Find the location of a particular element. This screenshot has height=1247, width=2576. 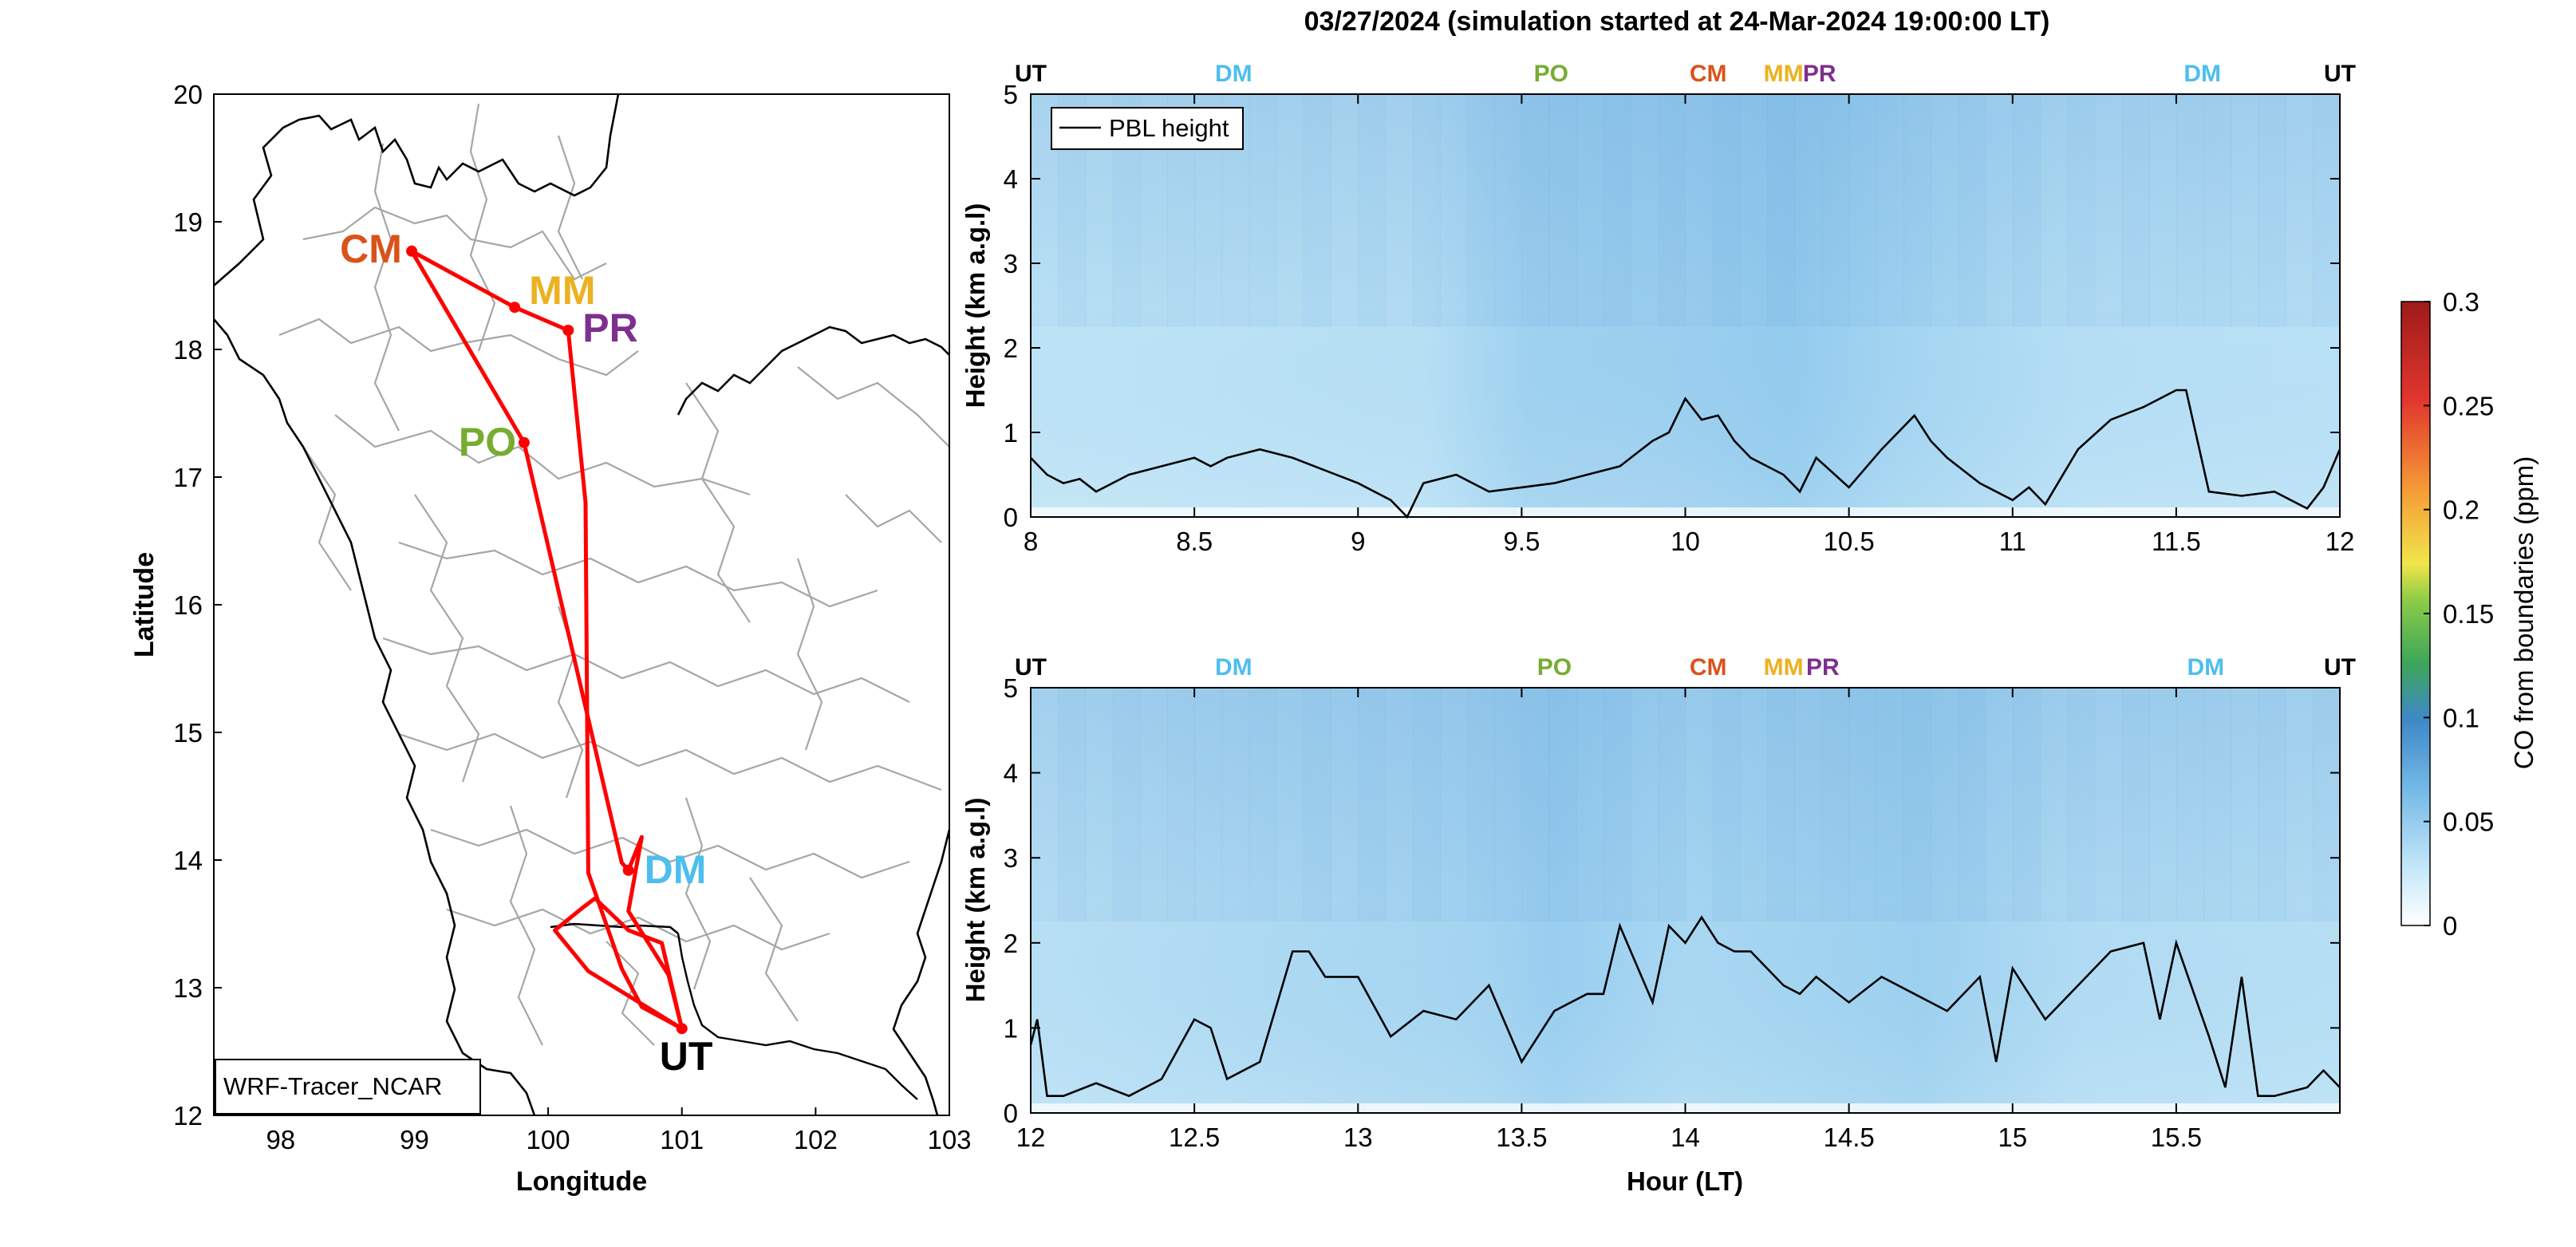

x-tick-label: 14.5 is located at coordinates (1849, 1138).